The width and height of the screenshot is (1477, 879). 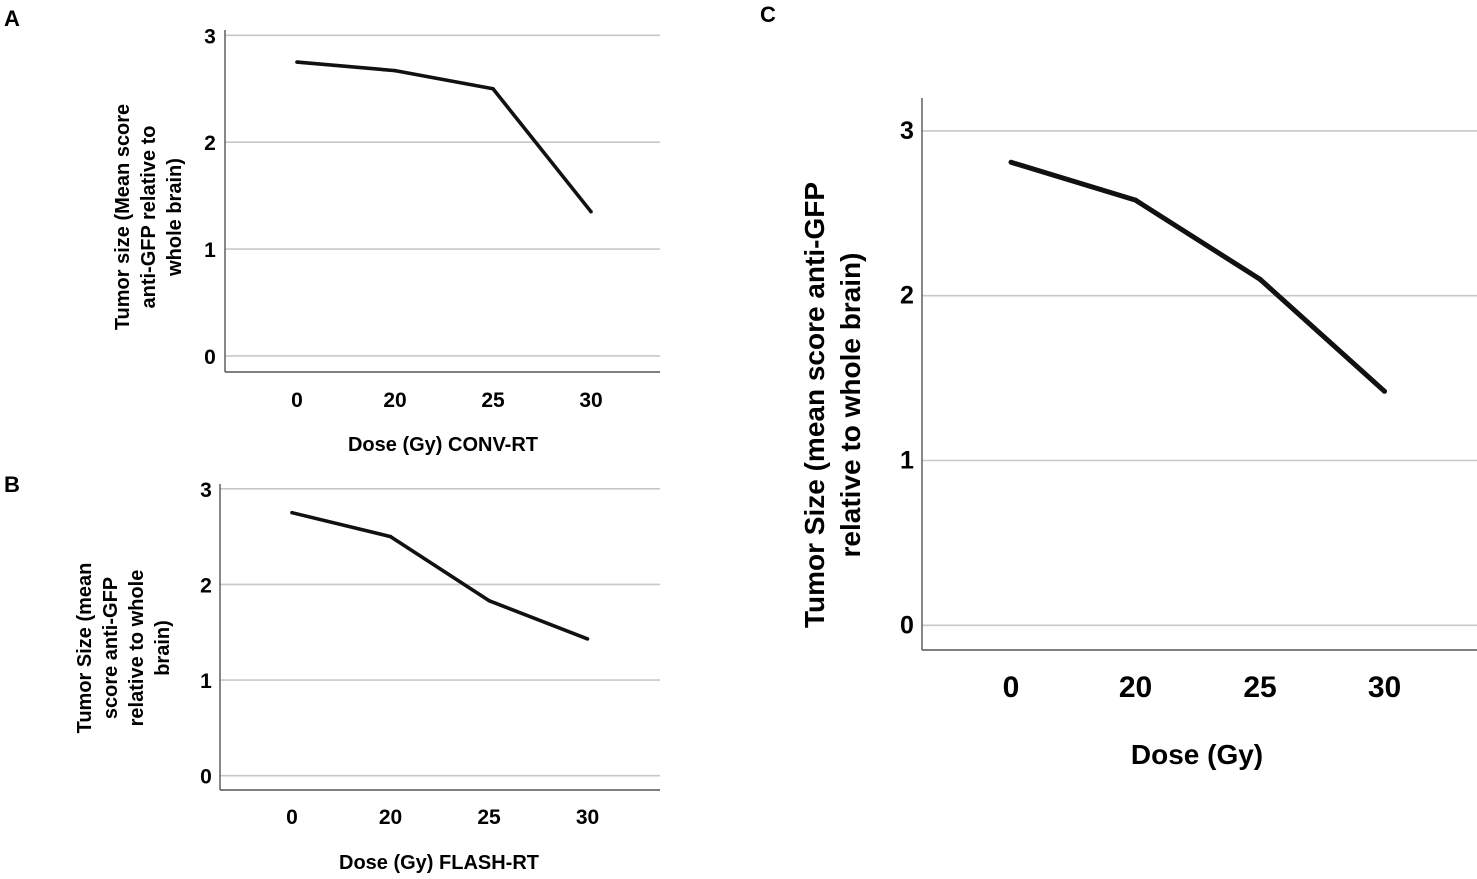 What do you see at coordinates (85, 648) in the screenshot?
I see `y-axis-title-line: Tumor Size (mean` at bounding box center [85, 648].